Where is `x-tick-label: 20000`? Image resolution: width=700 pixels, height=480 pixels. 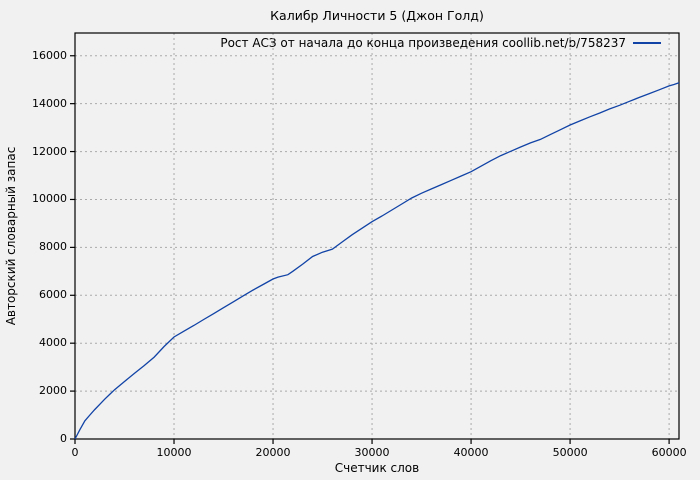
x-tick-label: 20000 is located at coordinates (273, 452).